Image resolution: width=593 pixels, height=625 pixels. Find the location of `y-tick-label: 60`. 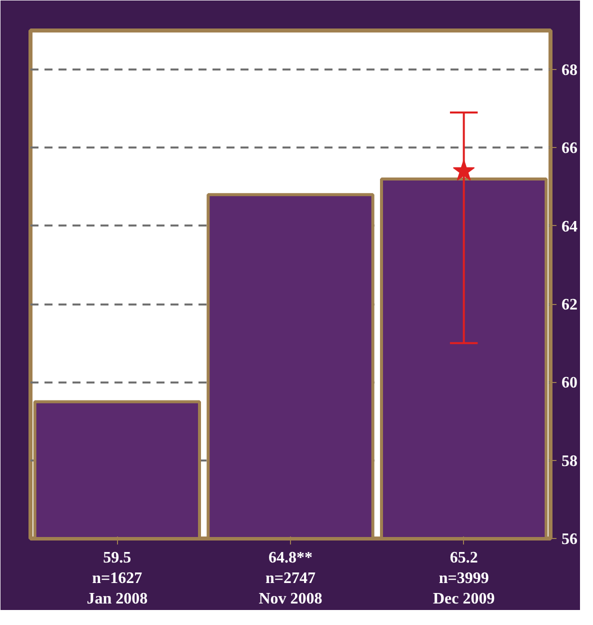

y-tick-label: 60 is located at coordinates (570, 383).